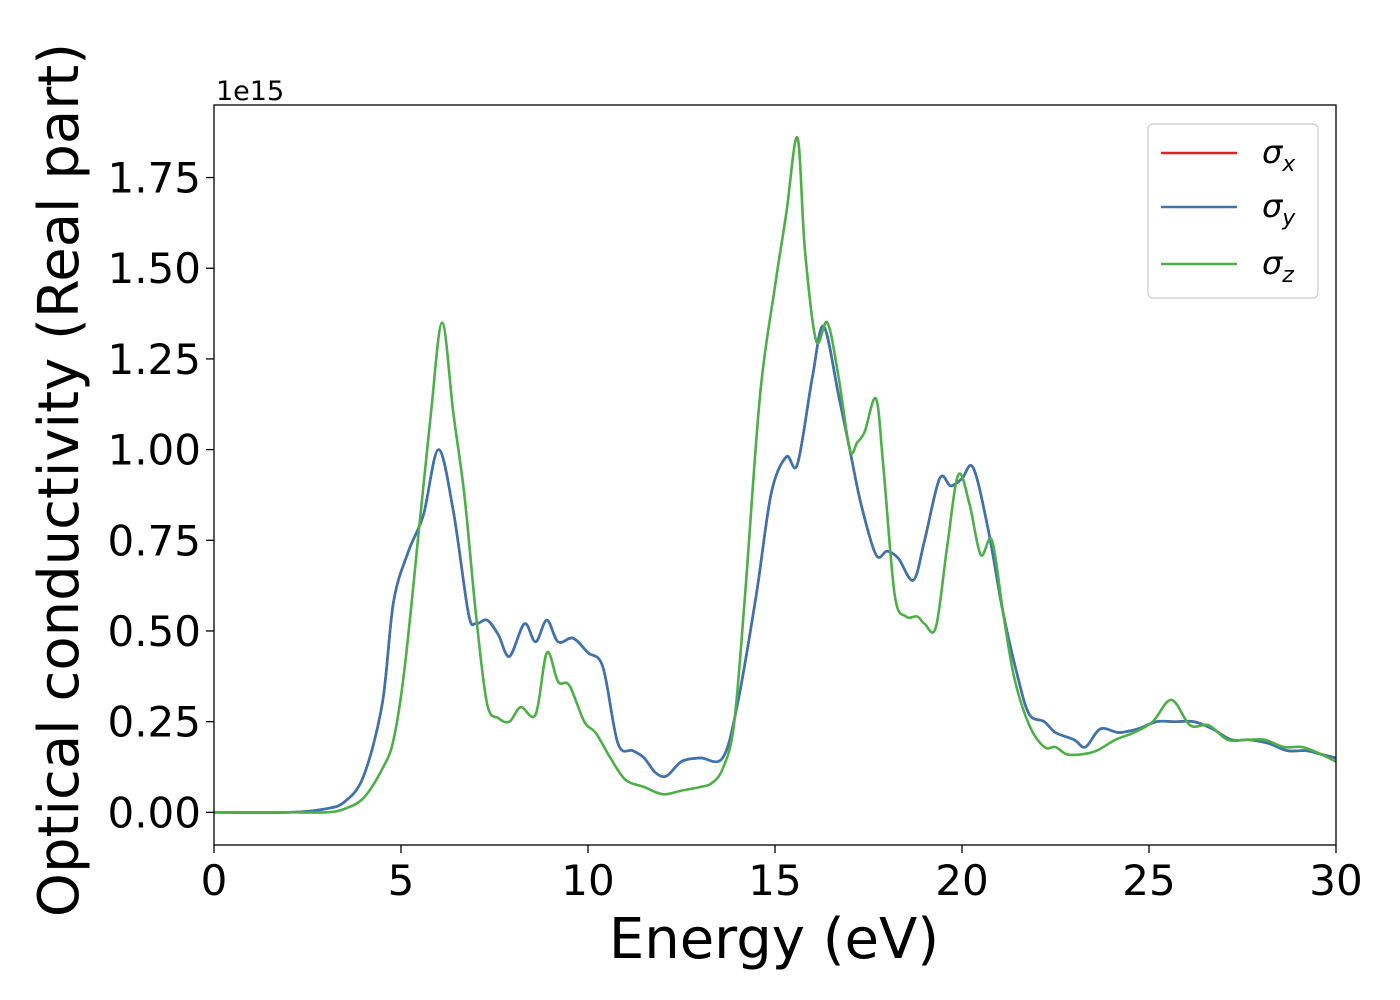 This screenshot has width=1400, height=1000. What do you see at coordinates (401, 880) in the screenshot?
I see `x-tick-label: 5` at bounding box center [401, 880].